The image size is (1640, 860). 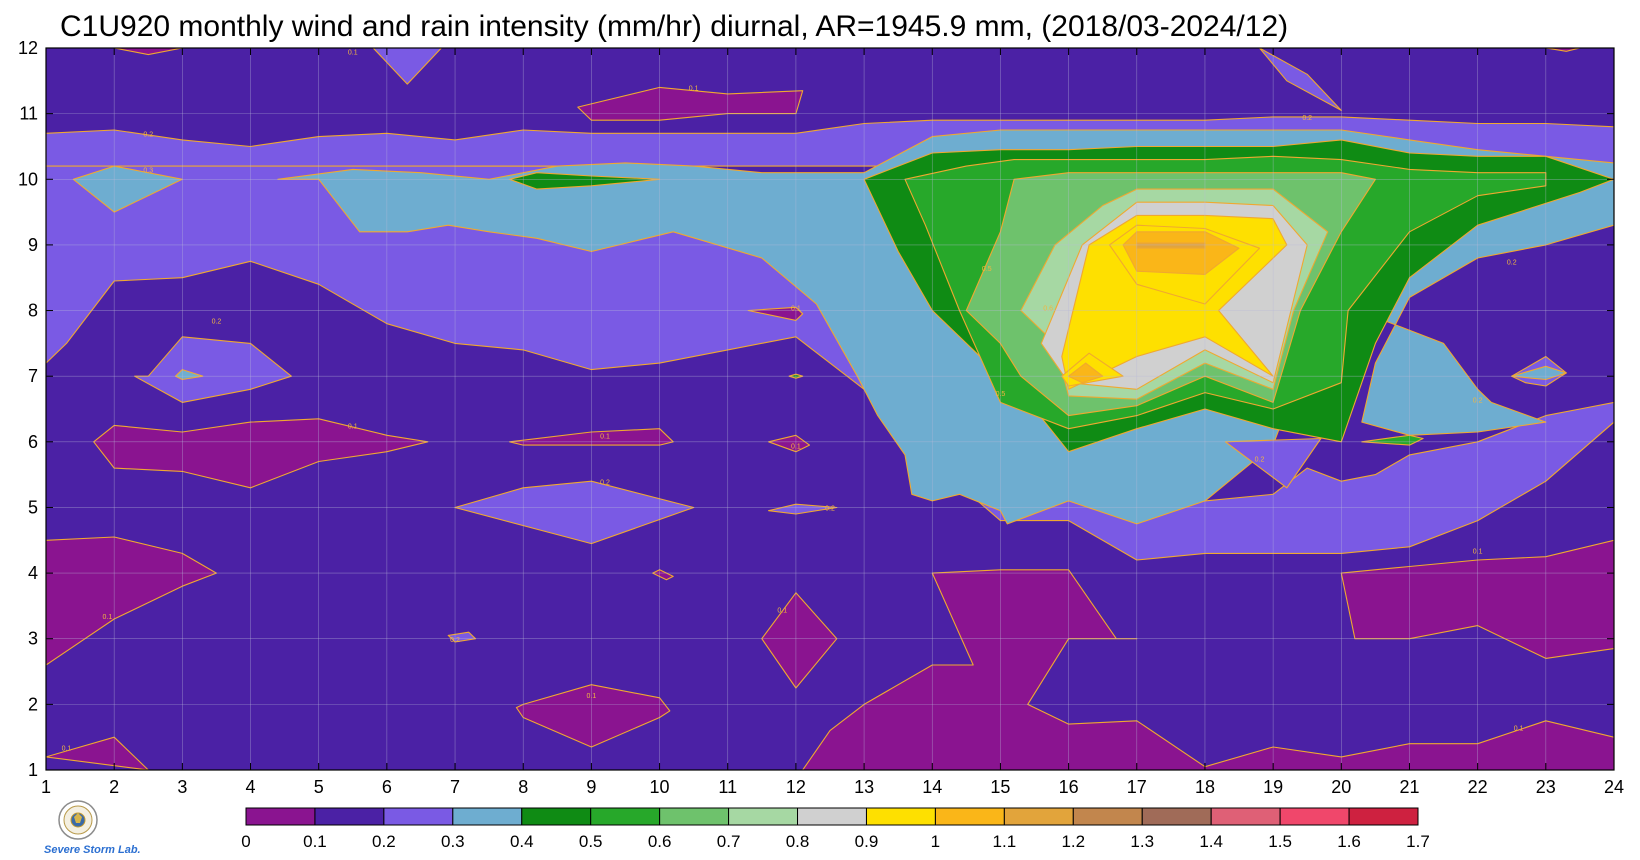 What do you see at coordinates (864, 787) in the screenshot?
I see `x-tick-label: 13` at bounding box center [864, 787].